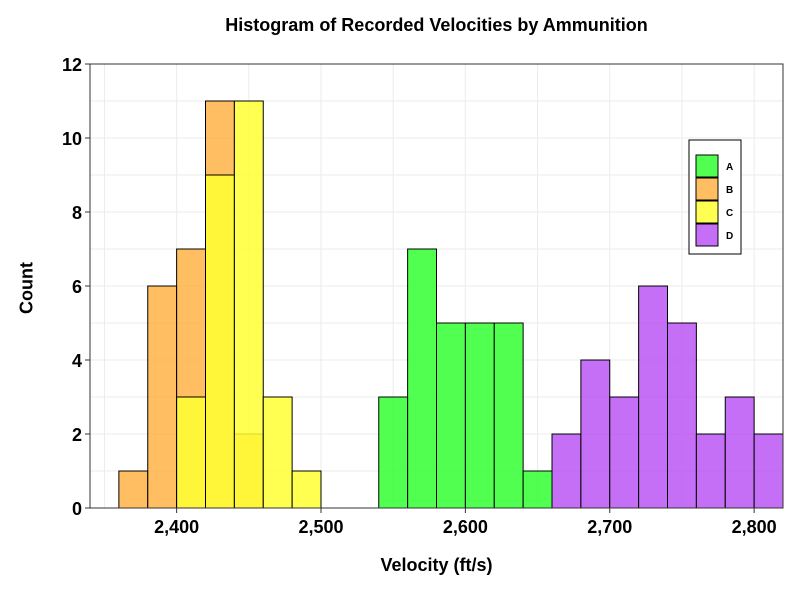 This screenshot has width=801, height=592. Describe the element at coordinates (707, 166) in the screenshot. I see `legend-key-A` at that location.